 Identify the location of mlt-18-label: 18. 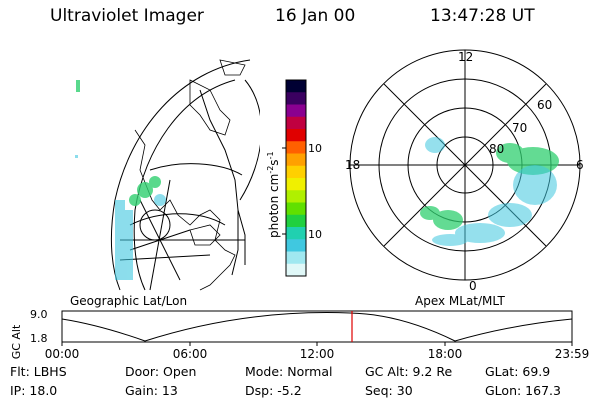
(352, 165).